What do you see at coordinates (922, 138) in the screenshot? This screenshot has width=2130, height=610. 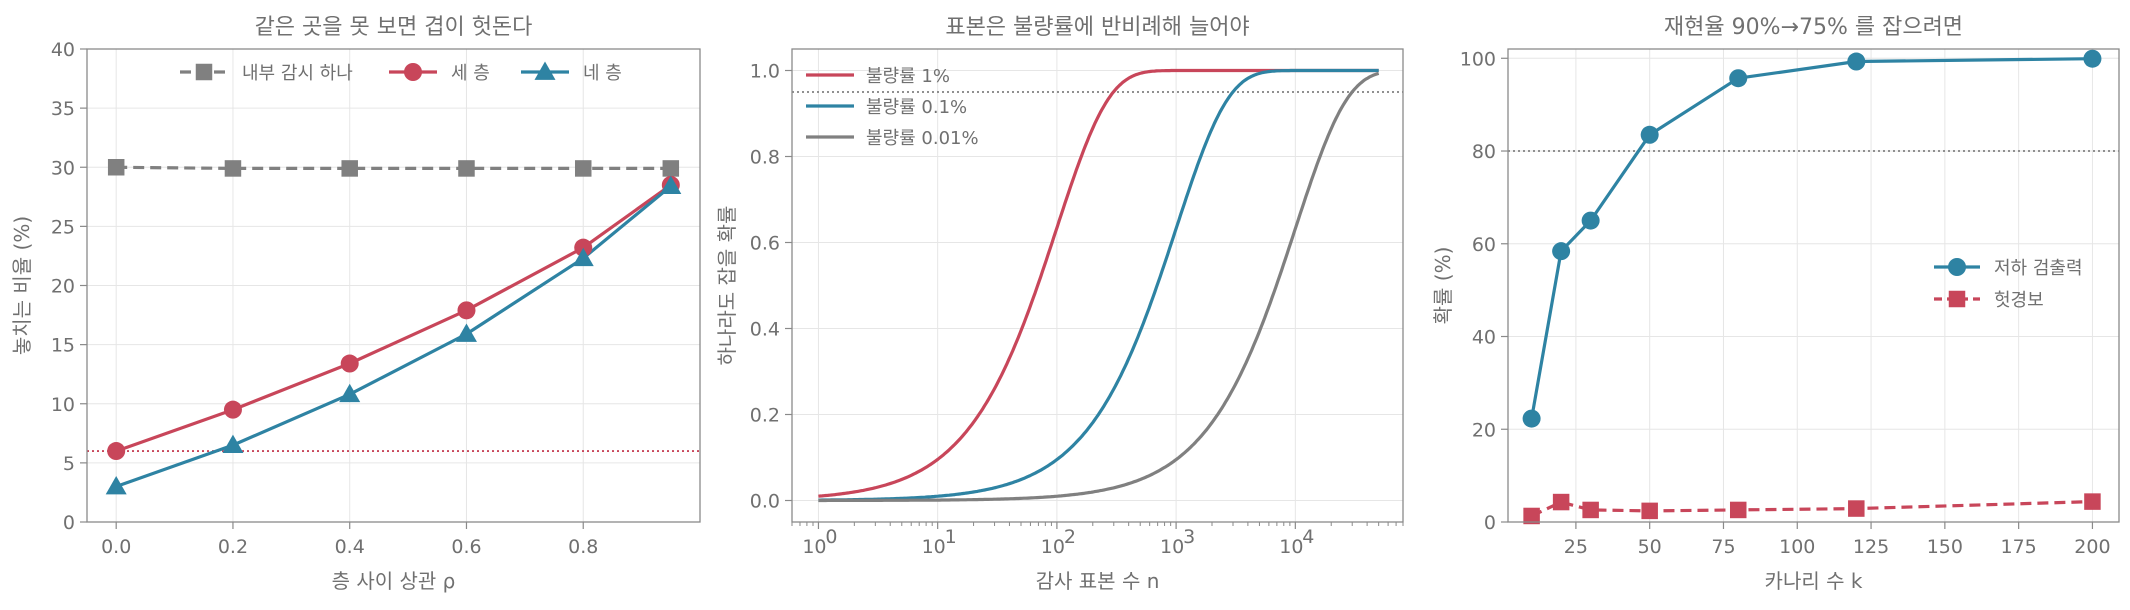 I see `legend-label: 불량률 0.01%` at bounding box center [922, 138].